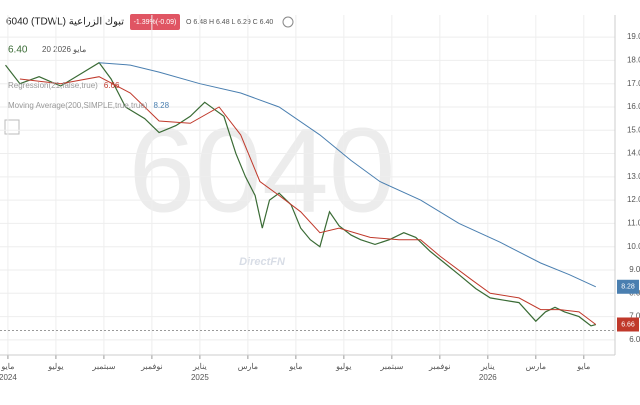 The image size is (640, 405). What do you see at coordinates (200, 377) in the screenshot?
I see `year-label: 2025` at bounding box center [200, 377].